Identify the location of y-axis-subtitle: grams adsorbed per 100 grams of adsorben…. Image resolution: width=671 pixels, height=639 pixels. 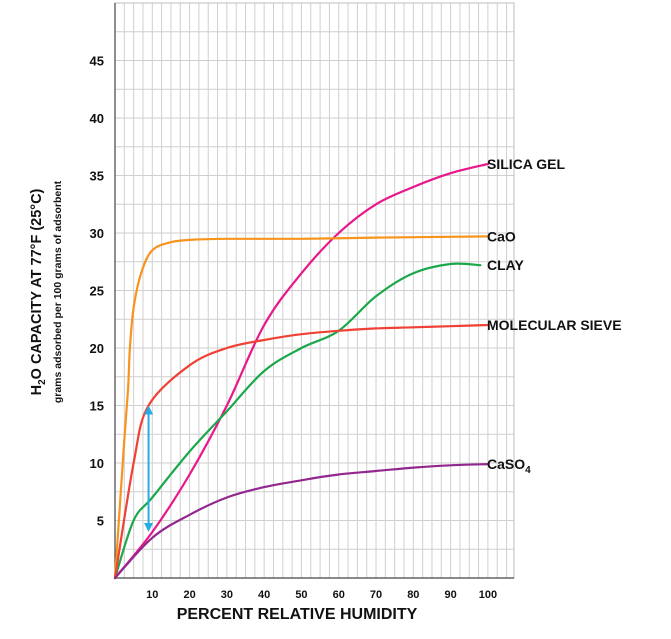
(58, 291).